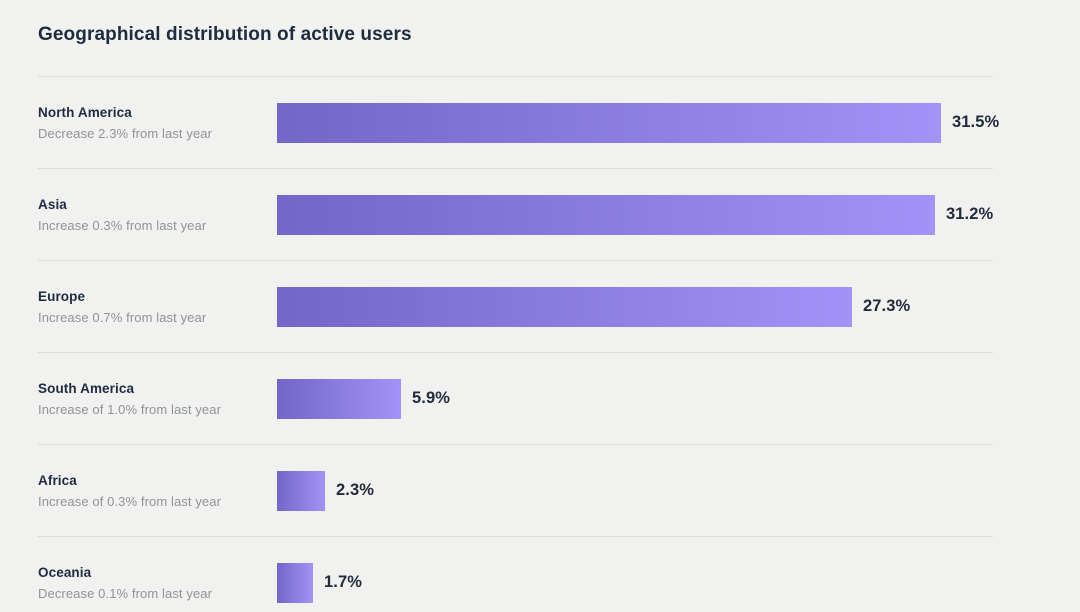 The width and height of the screenshot is (1080, 612). I want to click on bar-area: 31.5%, so click(638, 122).